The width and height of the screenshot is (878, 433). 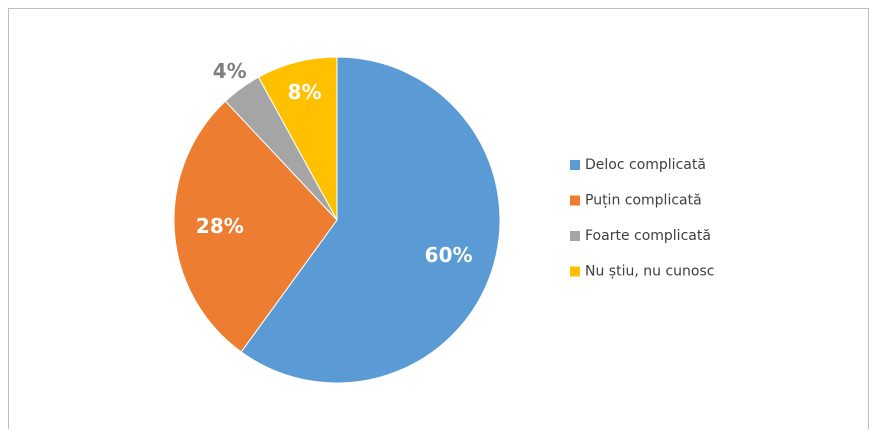 I want to click on legend-label: Foarte complicată, so click(x=648, y=236).